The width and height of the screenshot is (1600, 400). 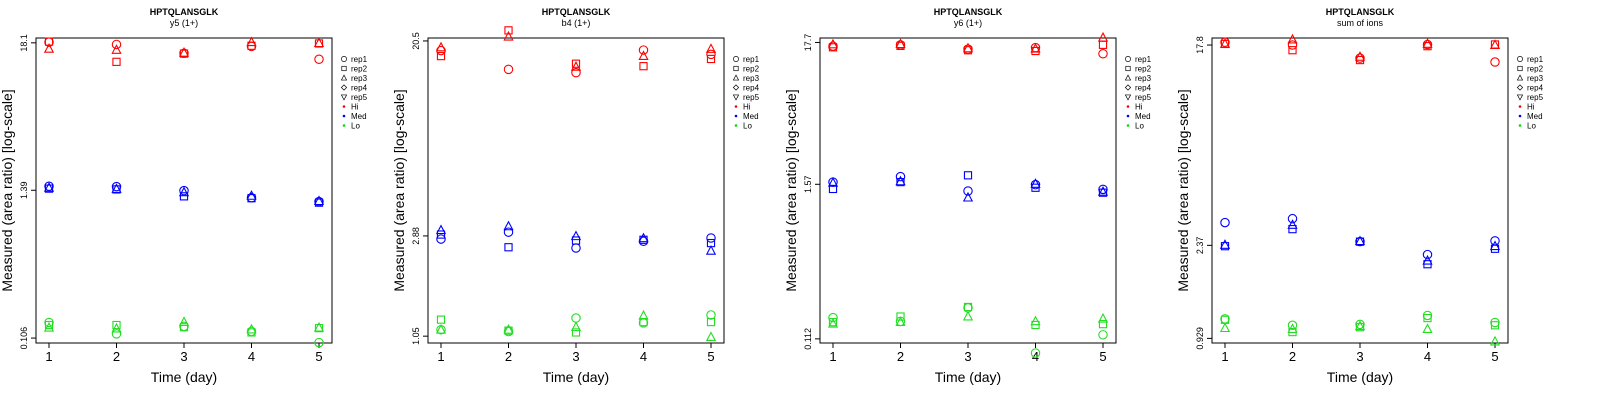 What do you see at coordinates (1495, 325) in the screenshot?
I see `point-lo-rep2-day5` at bounding box center [1495, 325].